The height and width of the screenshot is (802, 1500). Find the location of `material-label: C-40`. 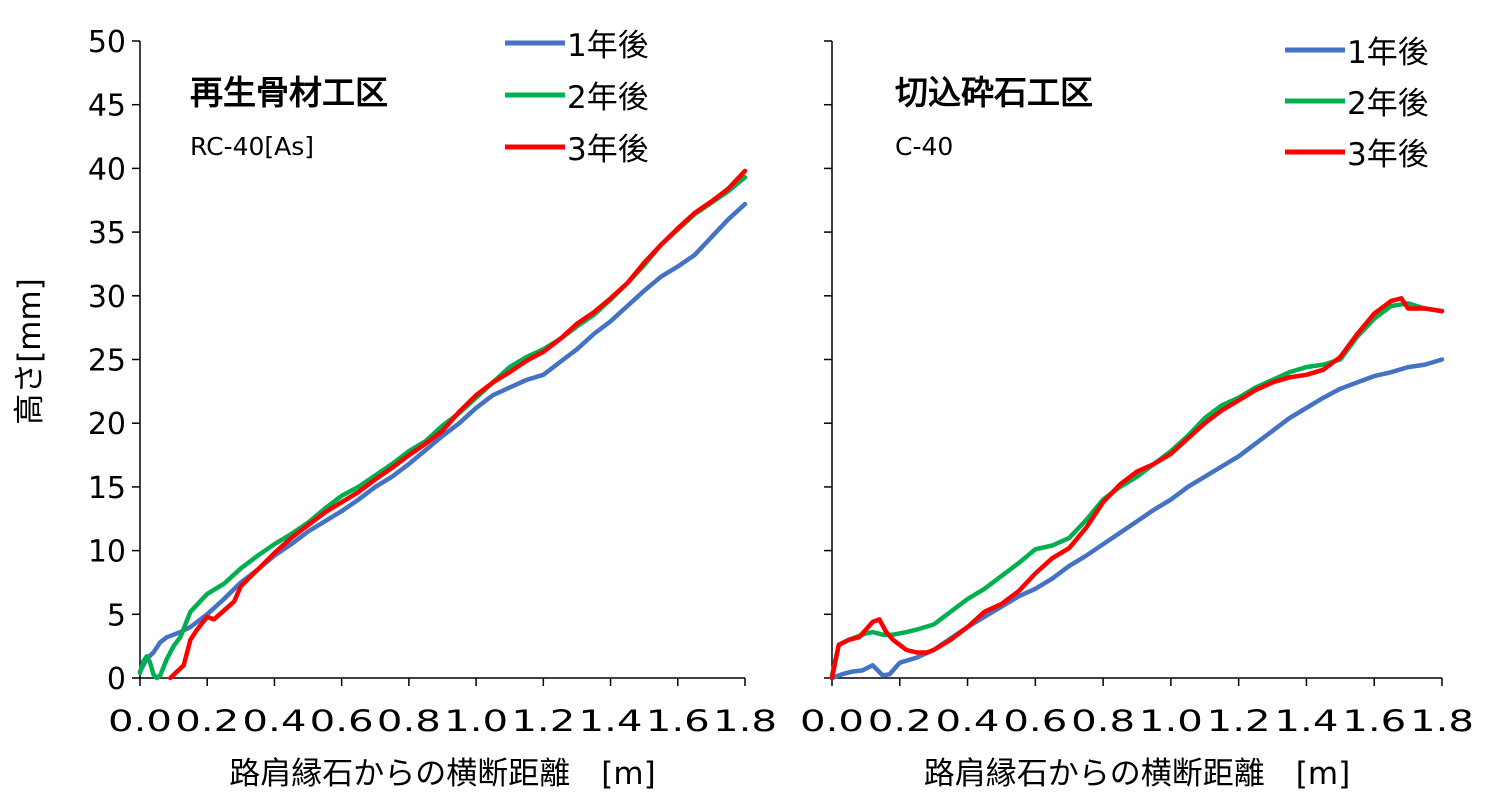

material-label: C-40 is located at coordinates (924, 146).